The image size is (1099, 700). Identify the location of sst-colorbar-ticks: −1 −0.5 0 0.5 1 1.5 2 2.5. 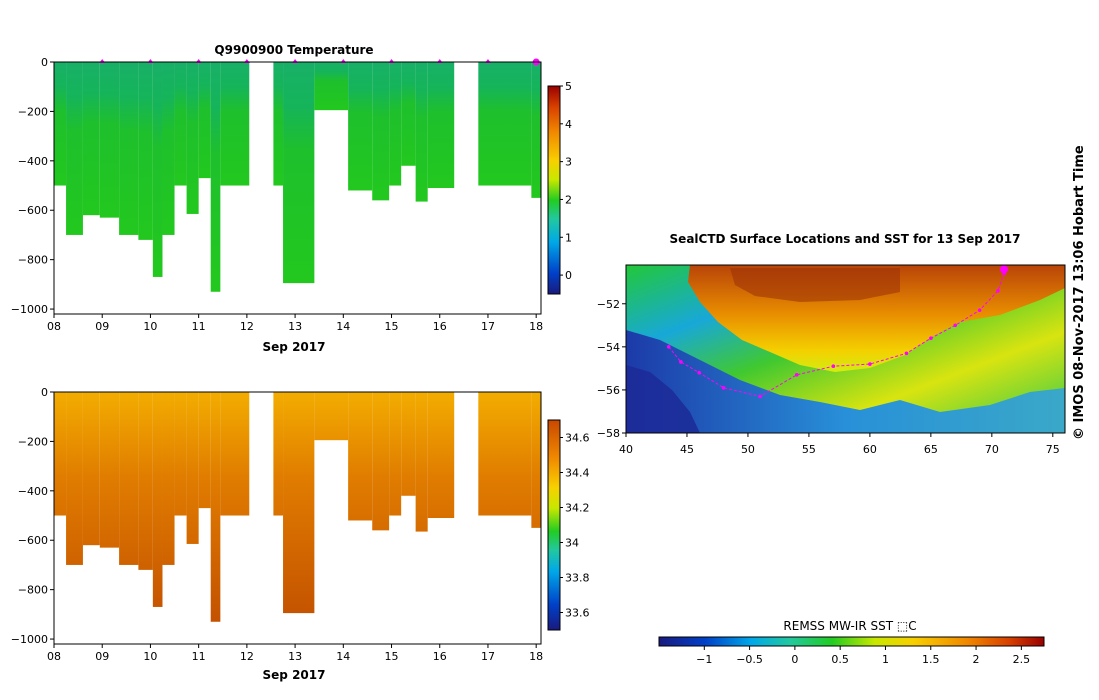
(863, 656).